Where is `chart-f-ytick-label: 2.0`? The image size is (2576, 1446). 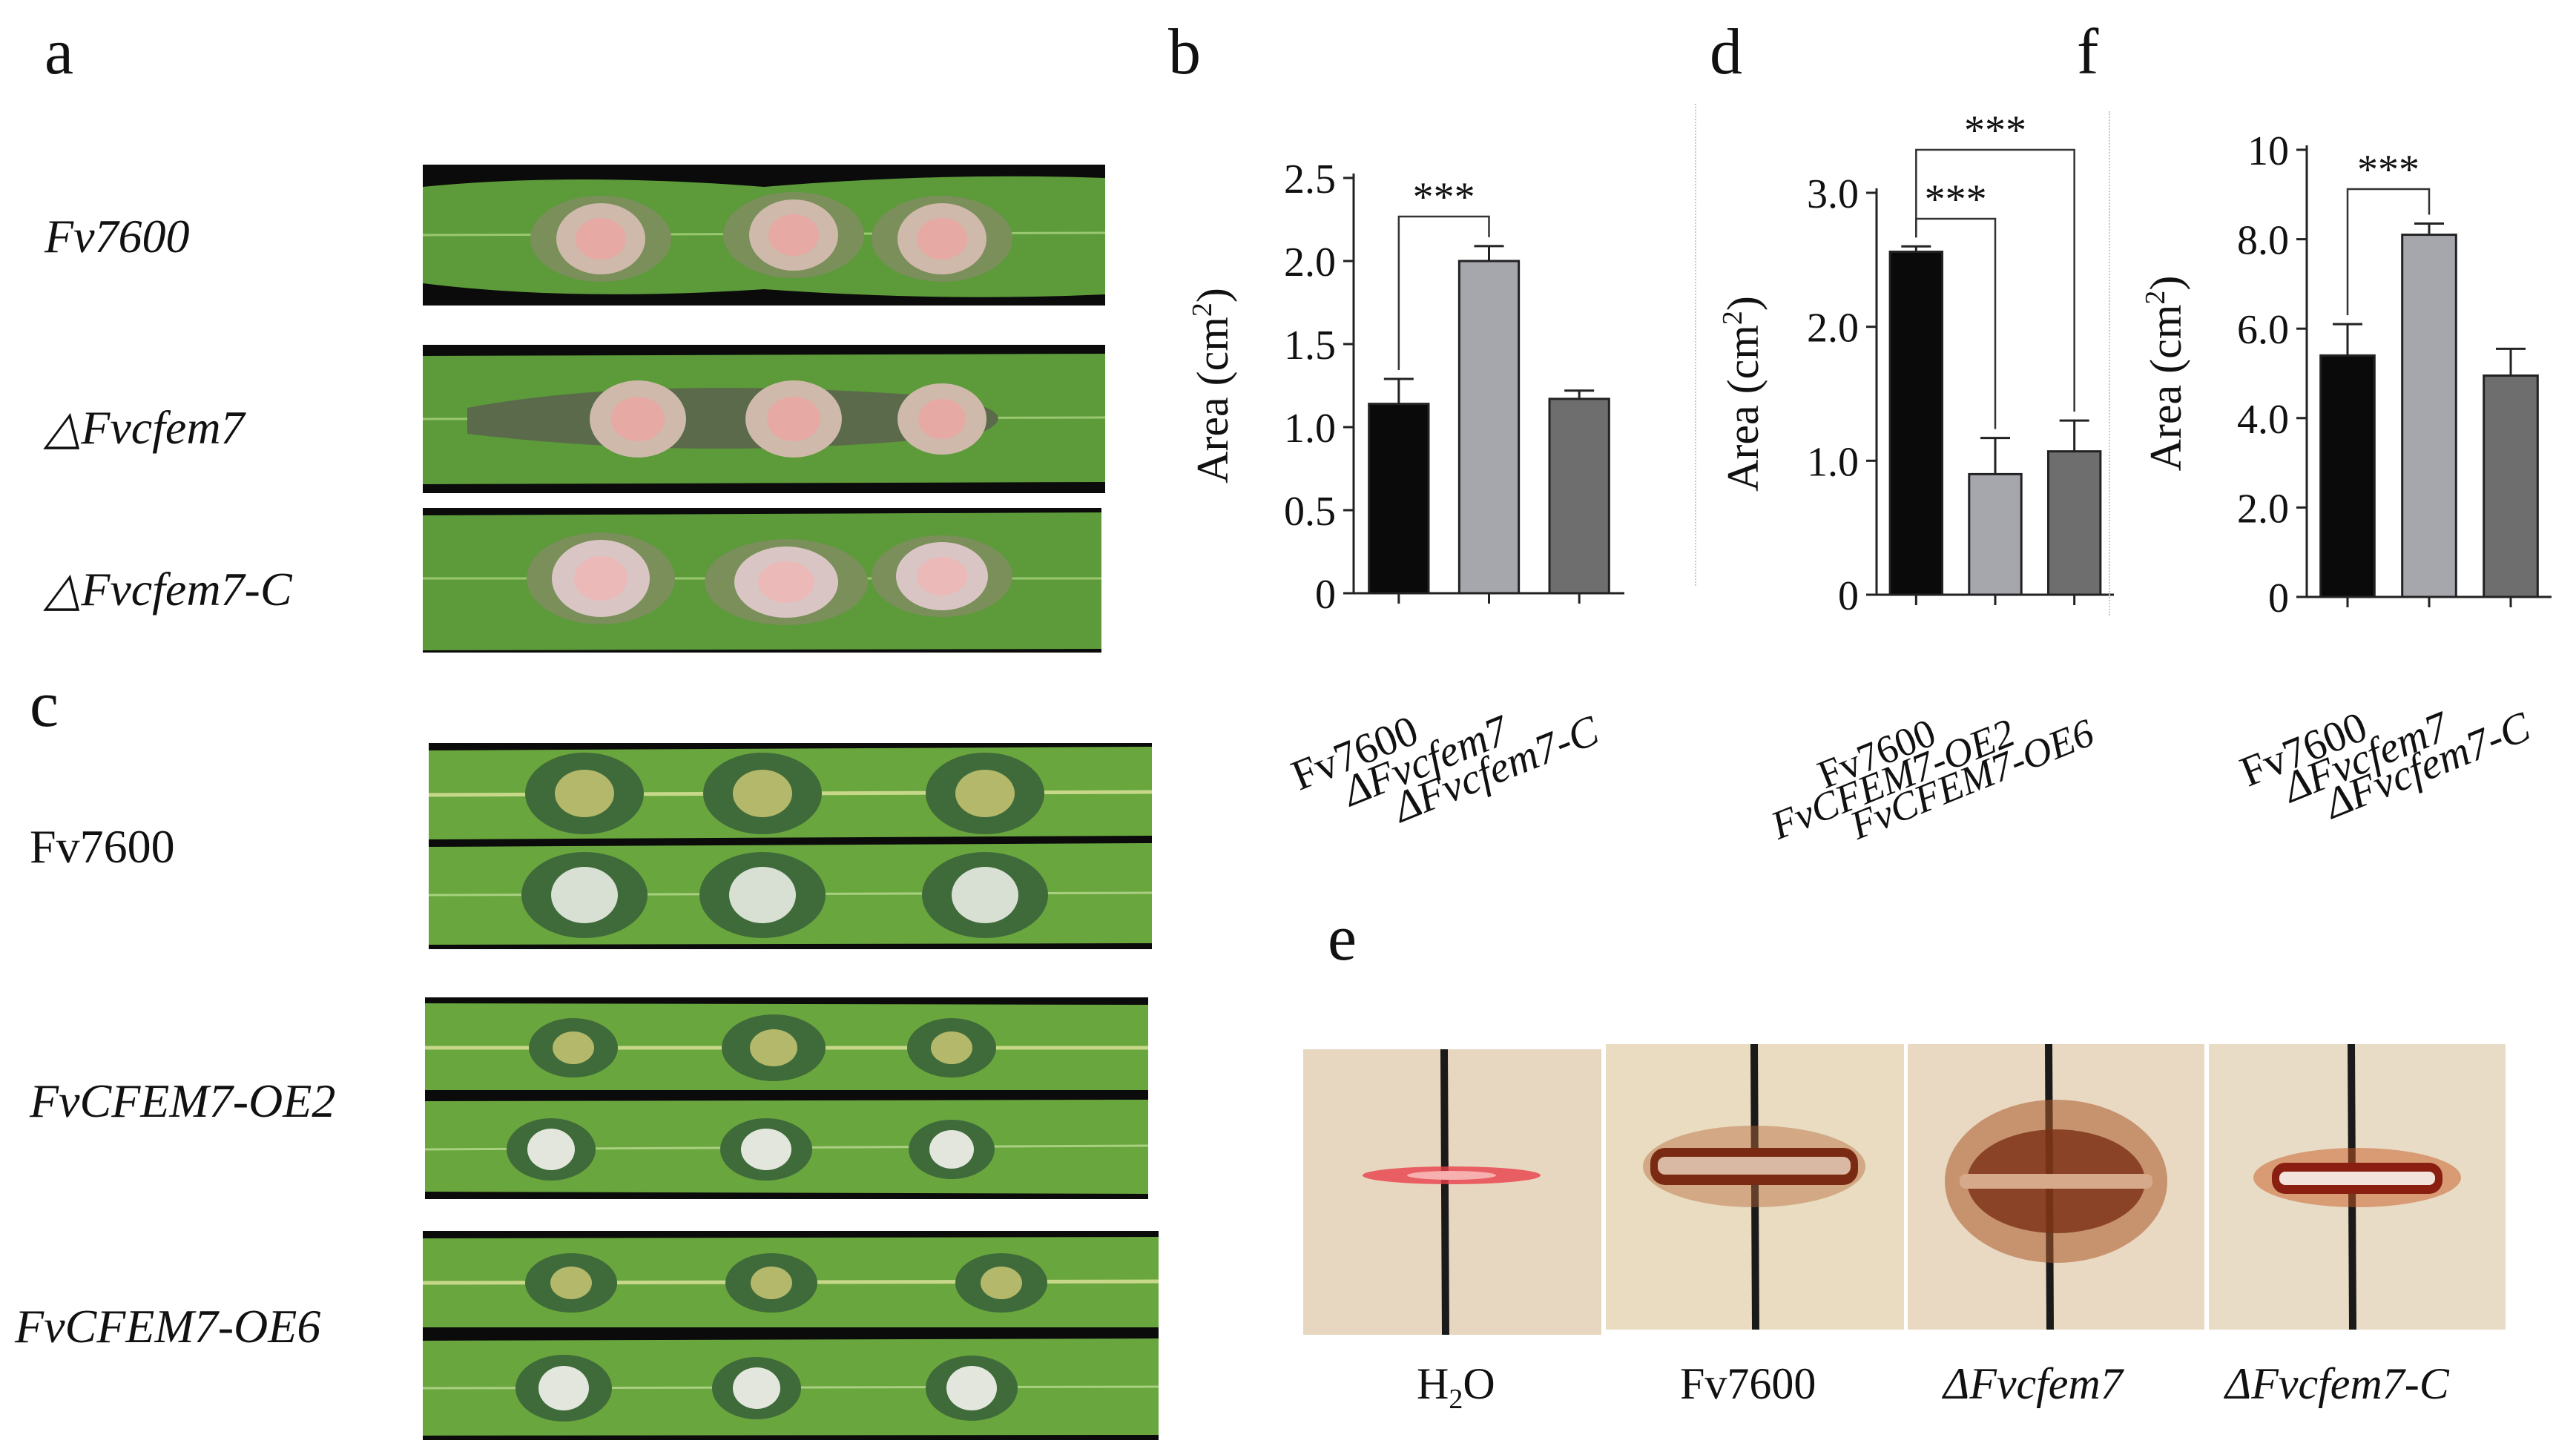
chart-f-ytick-label: 2.0 is located at coordinates (2263, 509).